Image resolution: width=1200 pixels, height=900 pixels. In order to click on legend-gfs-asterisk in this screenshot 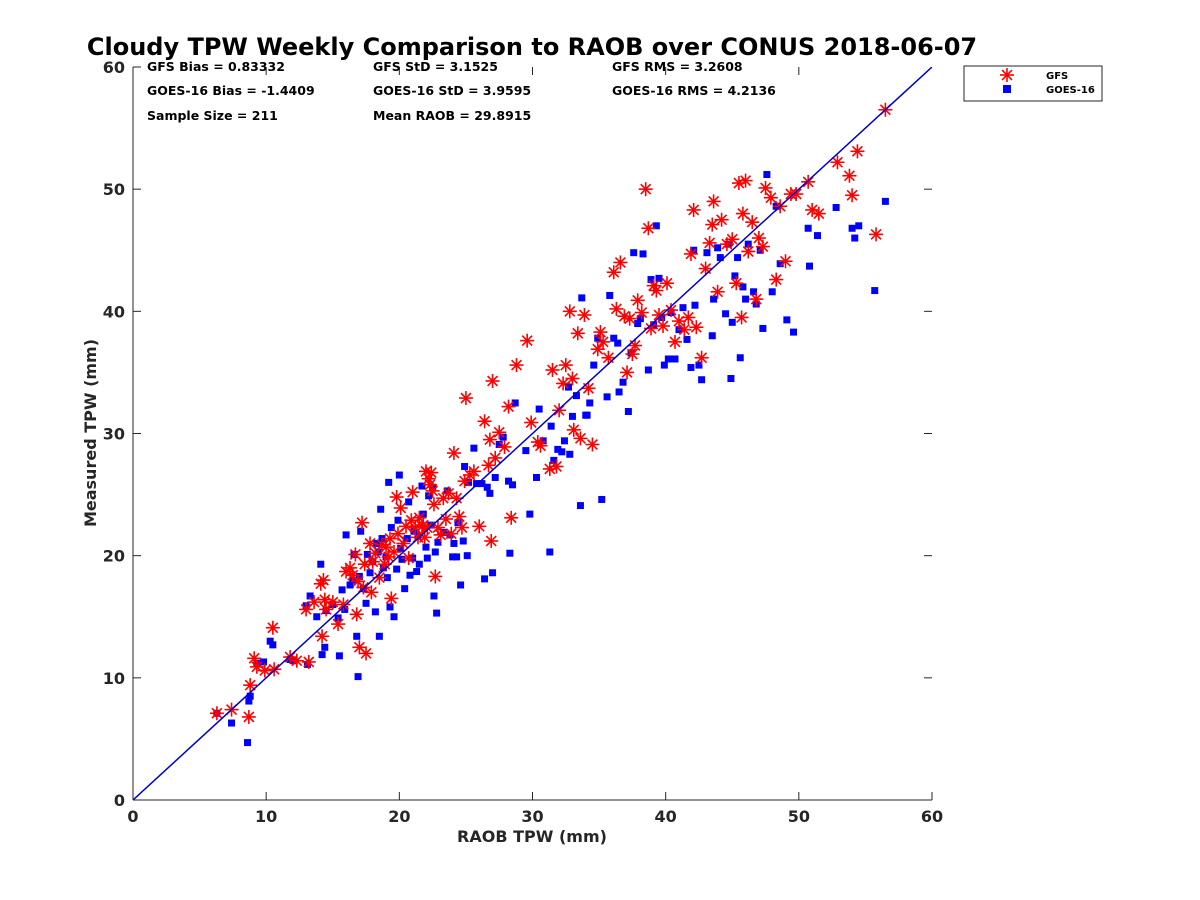, I will do `click(1007, 75)`.